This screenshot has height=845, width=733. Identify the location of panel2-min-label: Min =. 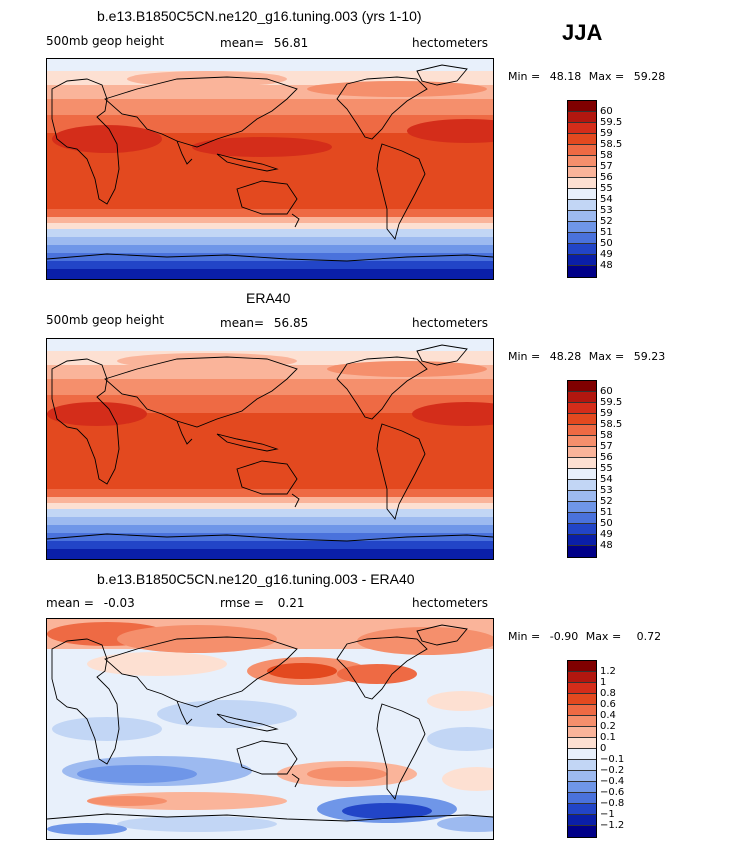
(524, 356).